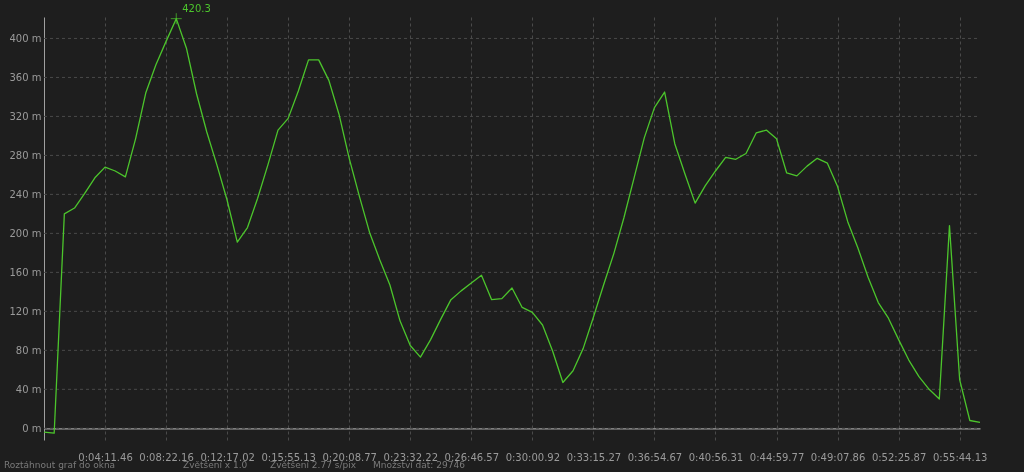 The height and width of the screenshot is (472, 1024). What do you see at coordinates (777, 457) in the screenshot?
I see `x-tick-label: 0:44:59.77` at bounding box center [777, 457].